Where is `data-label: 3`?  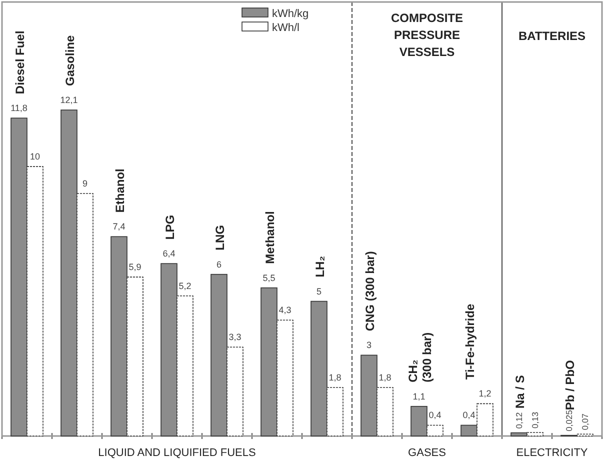
data-label: 3 is located at coordinates (369, 345).